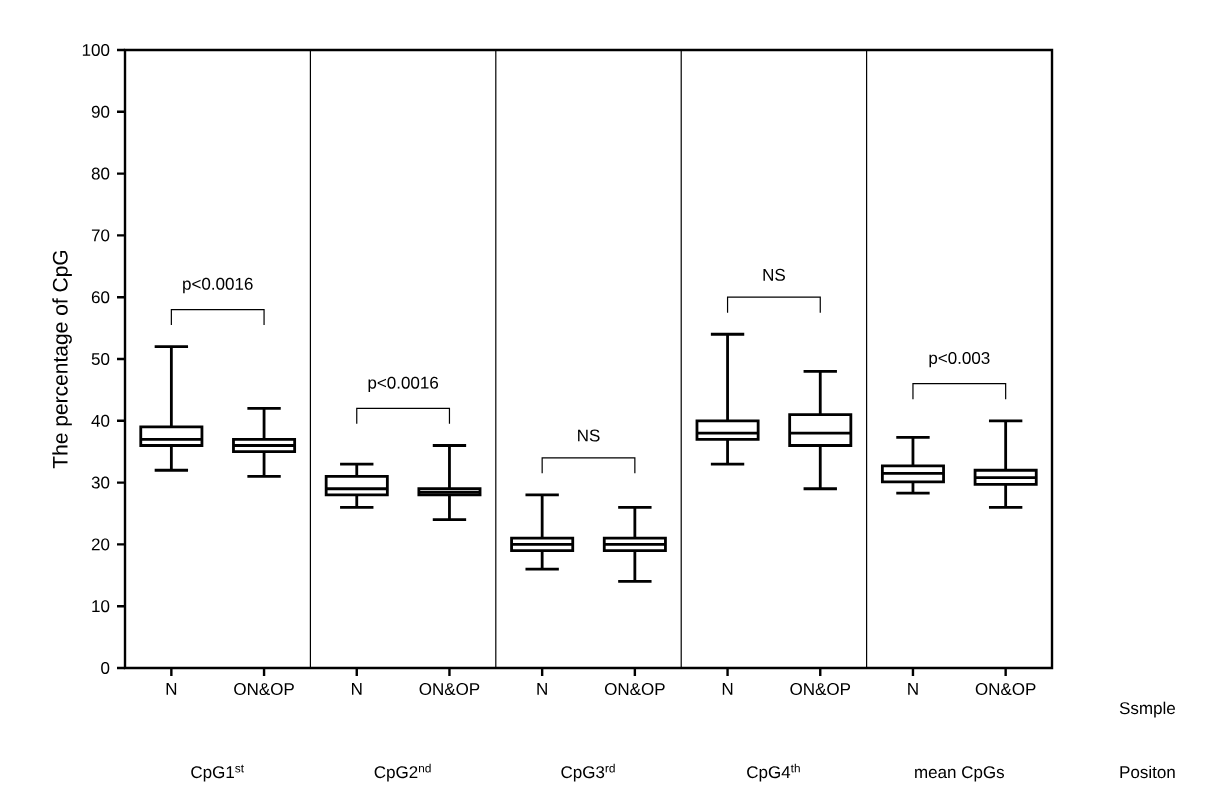  What do you see at coordinates (100, 544) in the screenshot?
I see `y-tick-label: 20` at bounding box center [100, 544].